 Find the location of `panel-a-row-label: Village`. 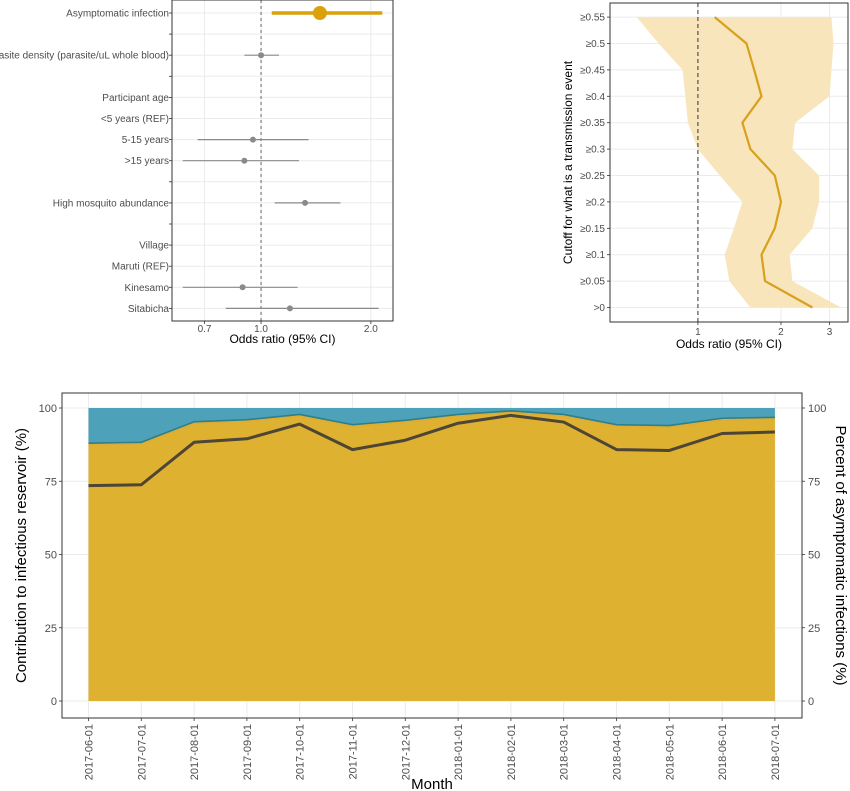

panel-a-row-label: Village is located at coordinates (154, 246).